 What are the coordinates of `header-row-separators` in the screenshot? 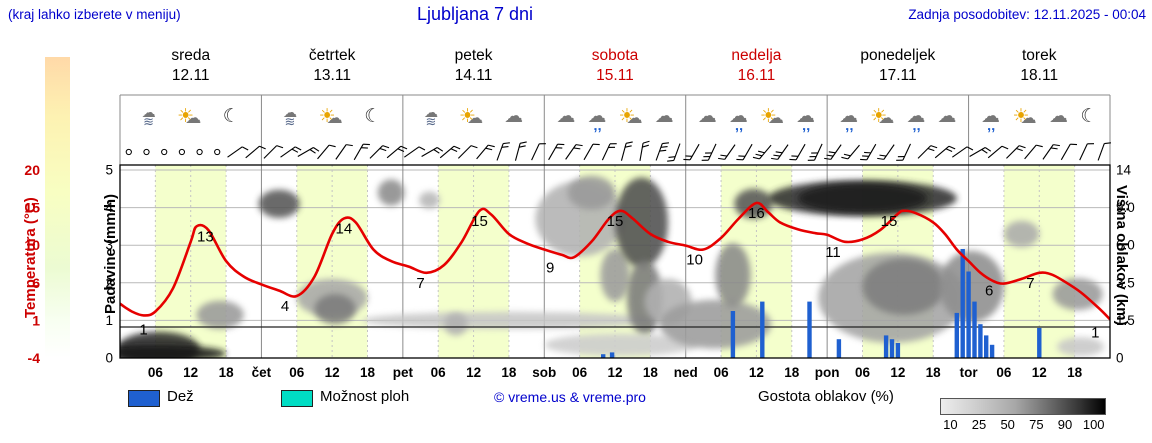 It's located at (615, 129).